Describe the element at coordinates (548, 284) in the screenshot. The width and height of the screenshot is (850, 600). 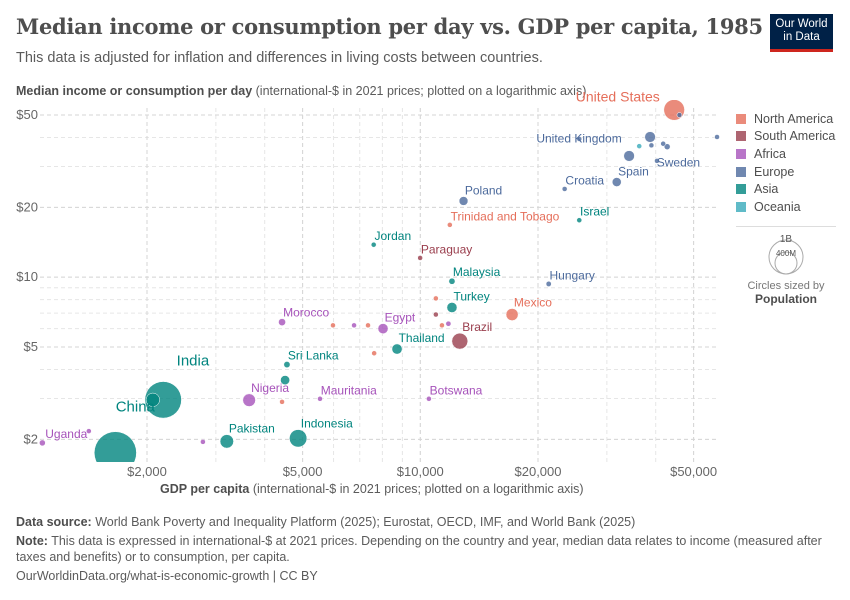
I see `point-hungary` at that location.